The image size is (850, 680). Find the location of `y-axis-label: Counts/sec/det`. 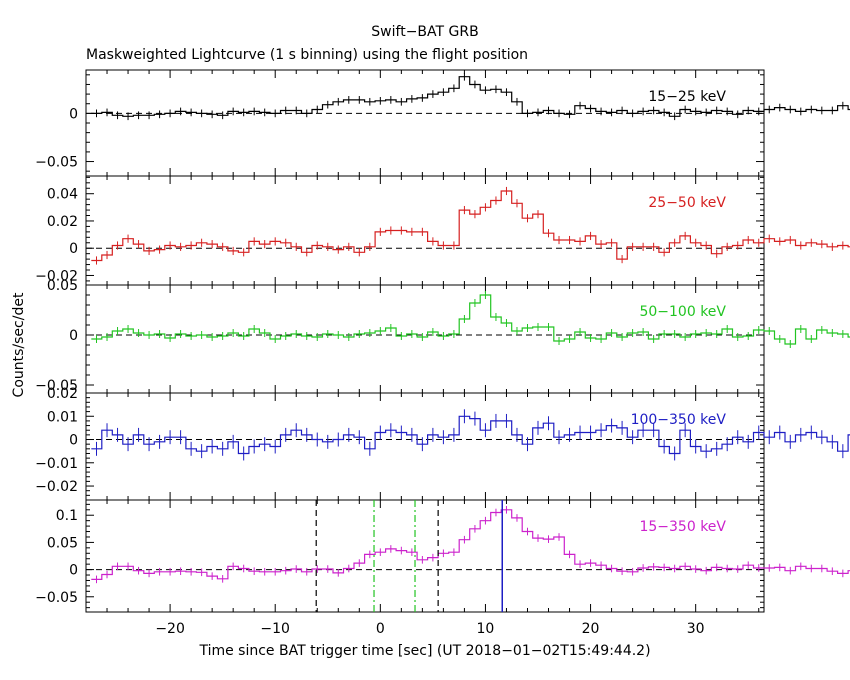

y-axis-label: Counts/sec/det is located at coordinates (19, 344).